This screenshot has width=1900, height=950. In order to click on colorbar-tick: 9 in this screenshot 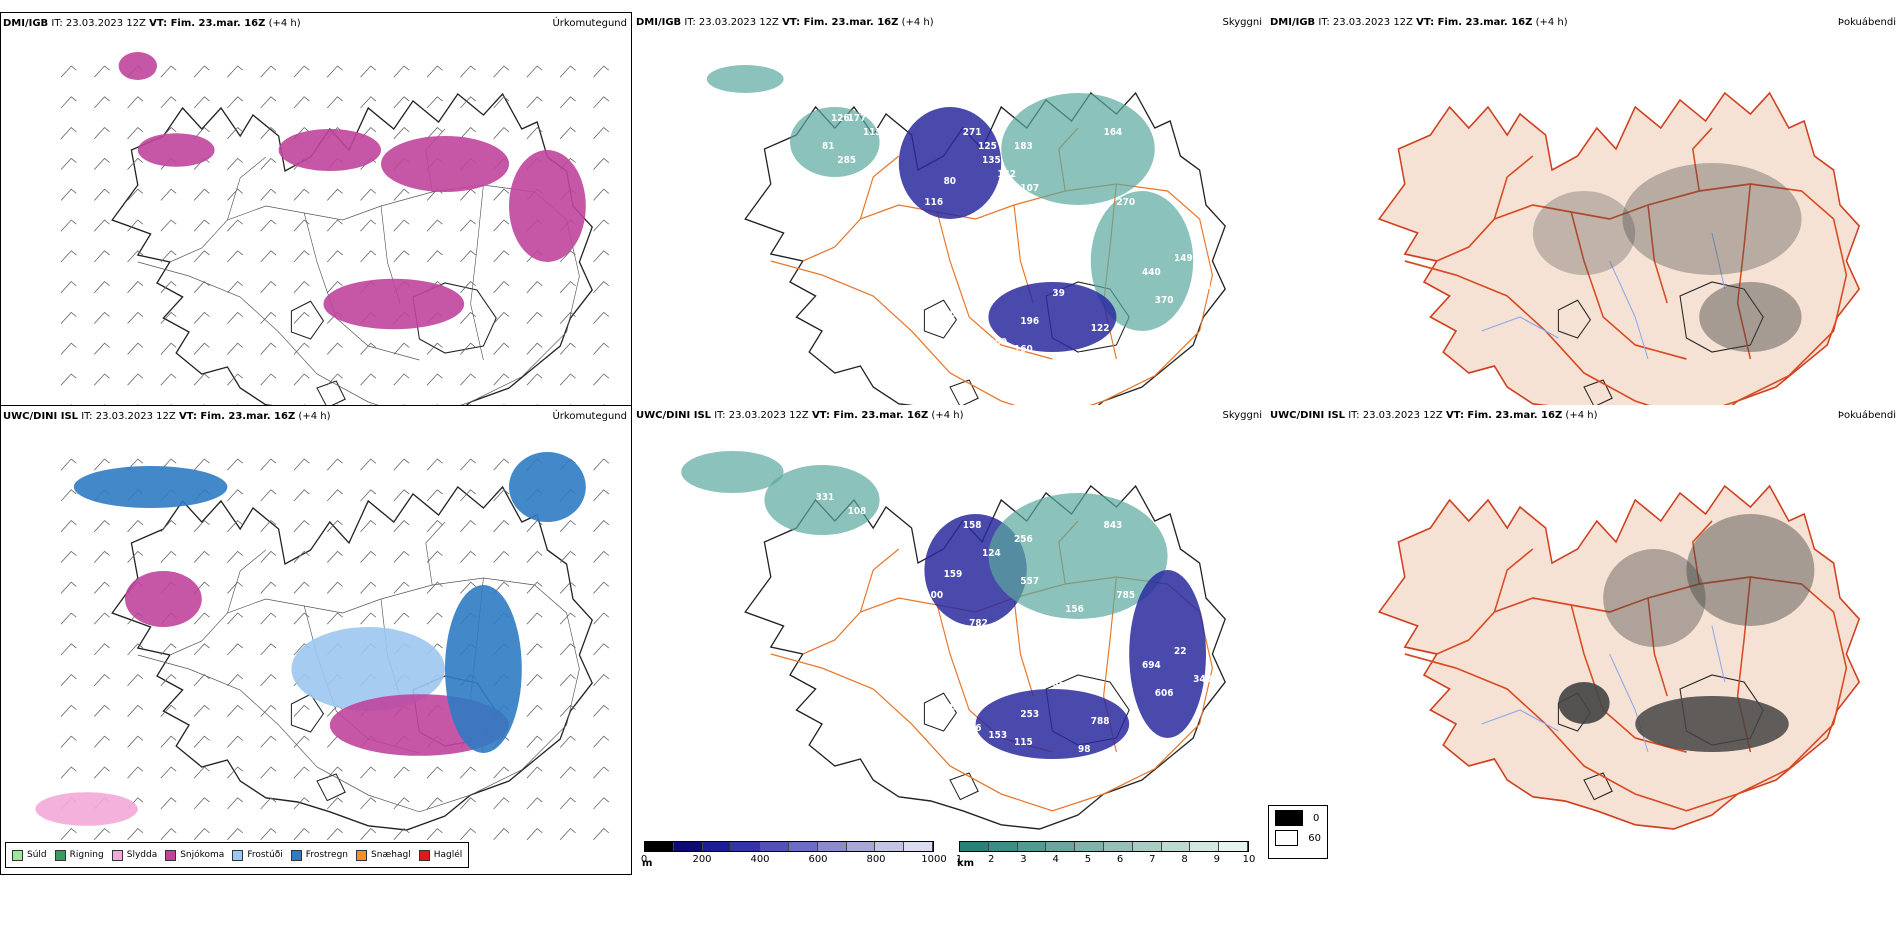, I will do `click(1216, 859)`.